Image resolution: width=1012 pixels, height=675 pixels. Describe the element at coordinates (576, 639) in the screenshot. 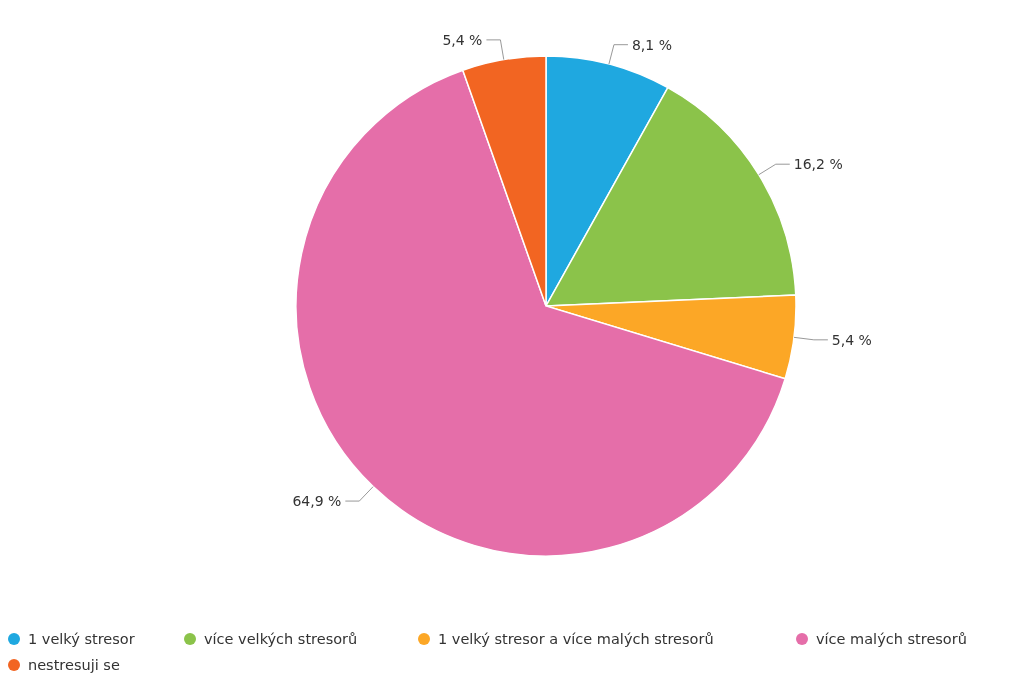

I see `legend-label: 1 velký stresor a více malých stresorů` at that location.